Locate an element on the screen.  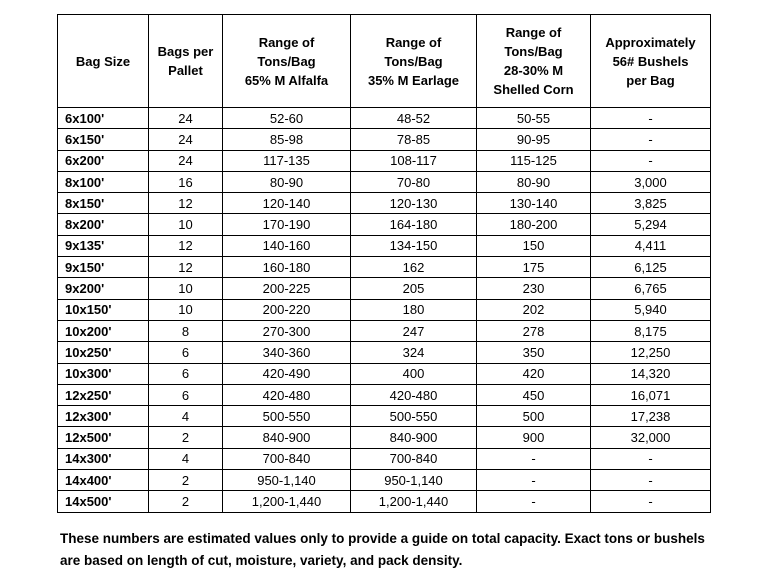
column-header: Range of Tons/Bag 65% M Alfalfa is located at coordinates (286, 61).